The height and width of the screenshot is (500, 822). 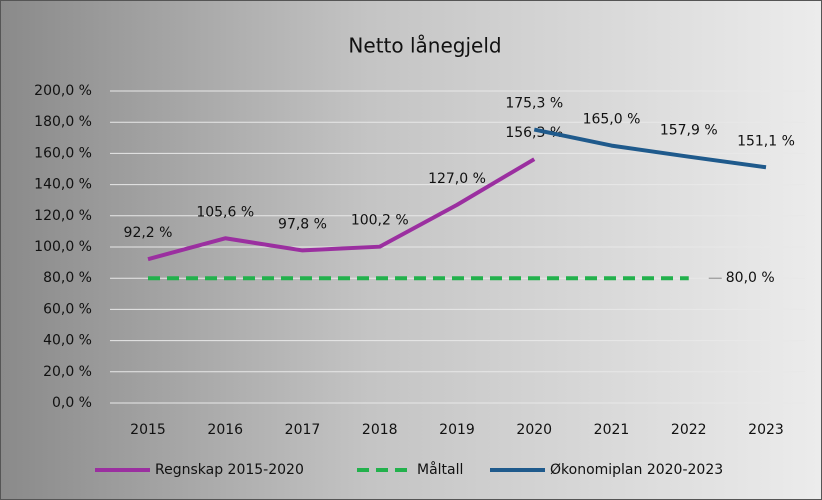 I want to click on data-label: 151,1 %, so click(x=766, y=141).